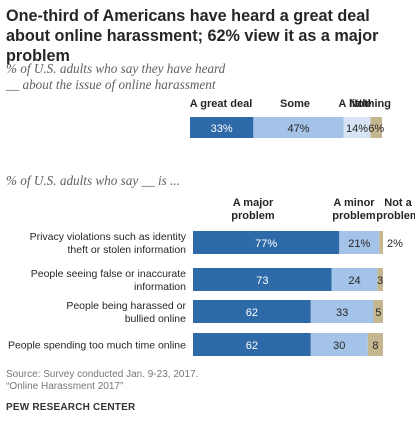  I want to click on bar-segment-a-great-deal, so click(222, 127).